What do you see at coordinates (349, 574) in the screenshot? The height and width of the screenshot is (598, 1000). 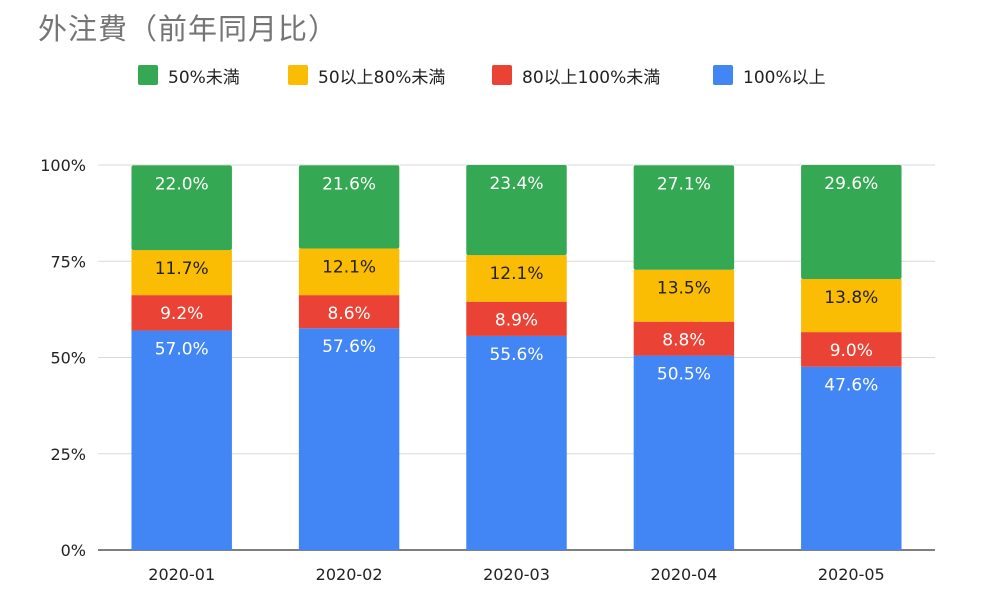 I see `x-tick-label: 2020-02` at bounding box center [349, 574].